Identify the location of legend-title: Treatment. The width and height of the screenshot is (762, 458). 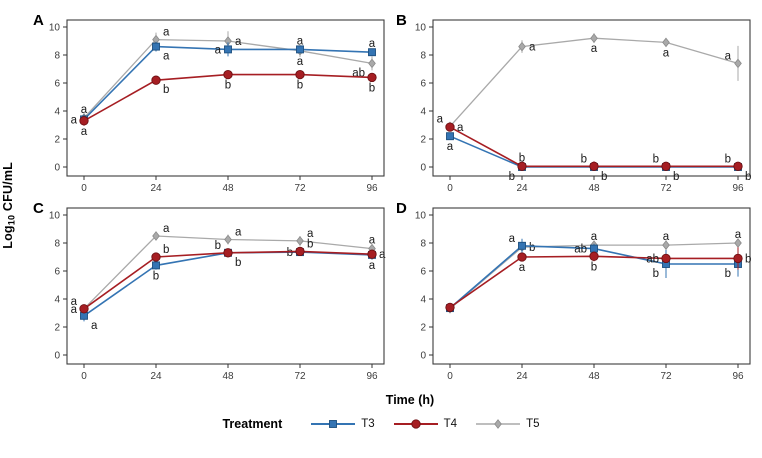
(252, 424).